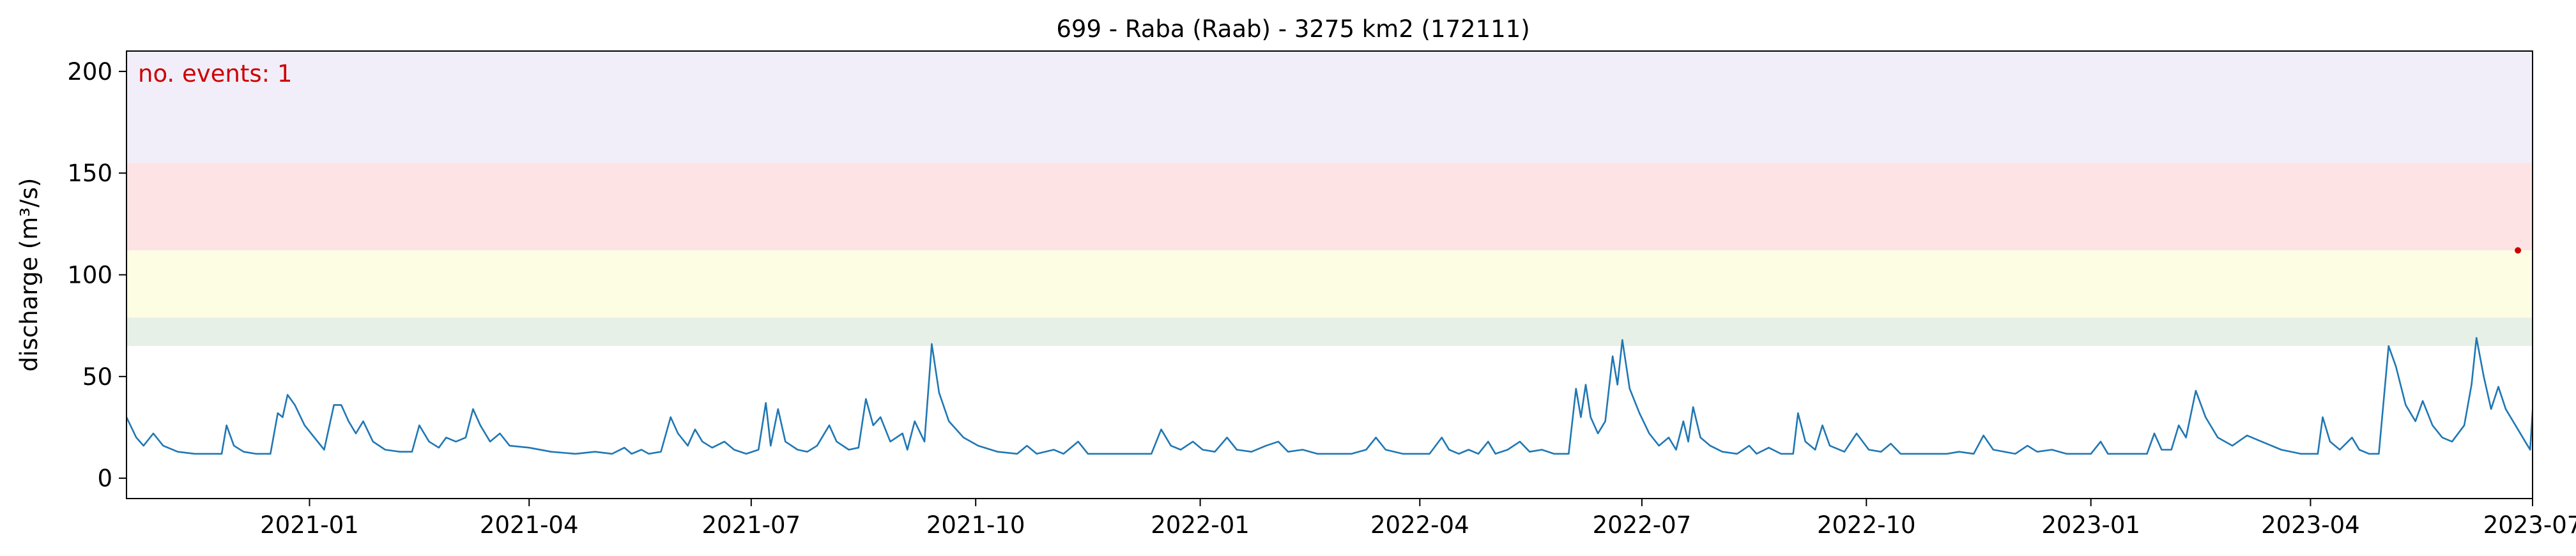 This screenshot has height=556, width=2576. What do you see at coordinates (2310, 525) in the screenshot?
I see `x-tick-label: 2023-04` at bounding box center [2310, 525].